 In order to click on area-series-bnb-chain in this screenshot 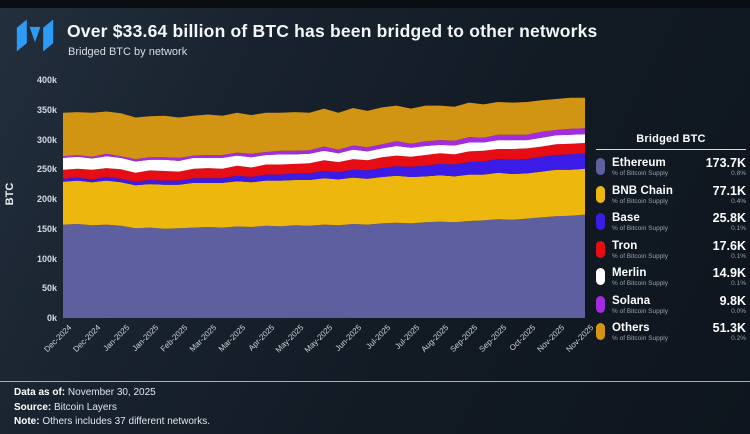, I will do `click(324, 198)`.